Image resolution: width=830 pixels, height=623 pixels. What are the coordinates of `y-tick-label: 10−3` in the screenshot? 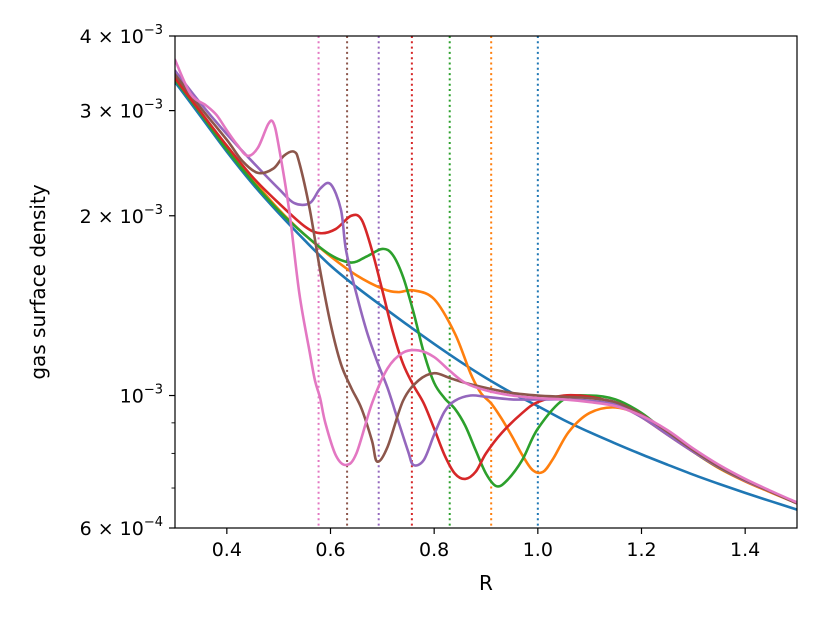 It's located at (141, 395).